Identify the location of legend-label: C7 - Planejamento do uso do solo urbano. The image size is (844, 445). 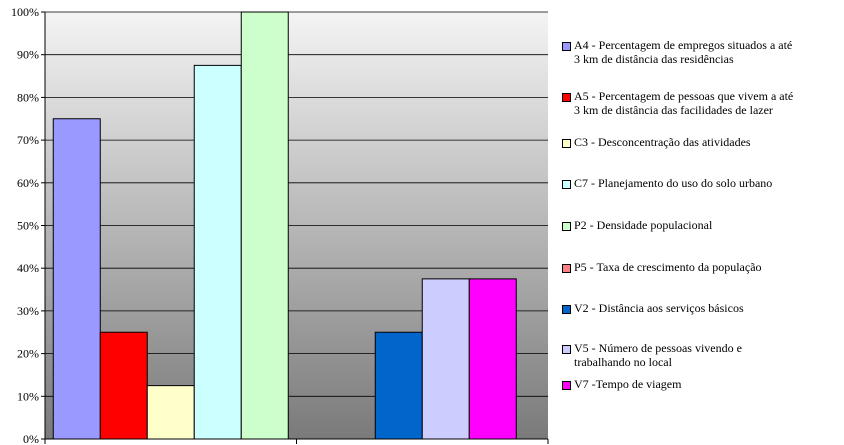
(673, 183).